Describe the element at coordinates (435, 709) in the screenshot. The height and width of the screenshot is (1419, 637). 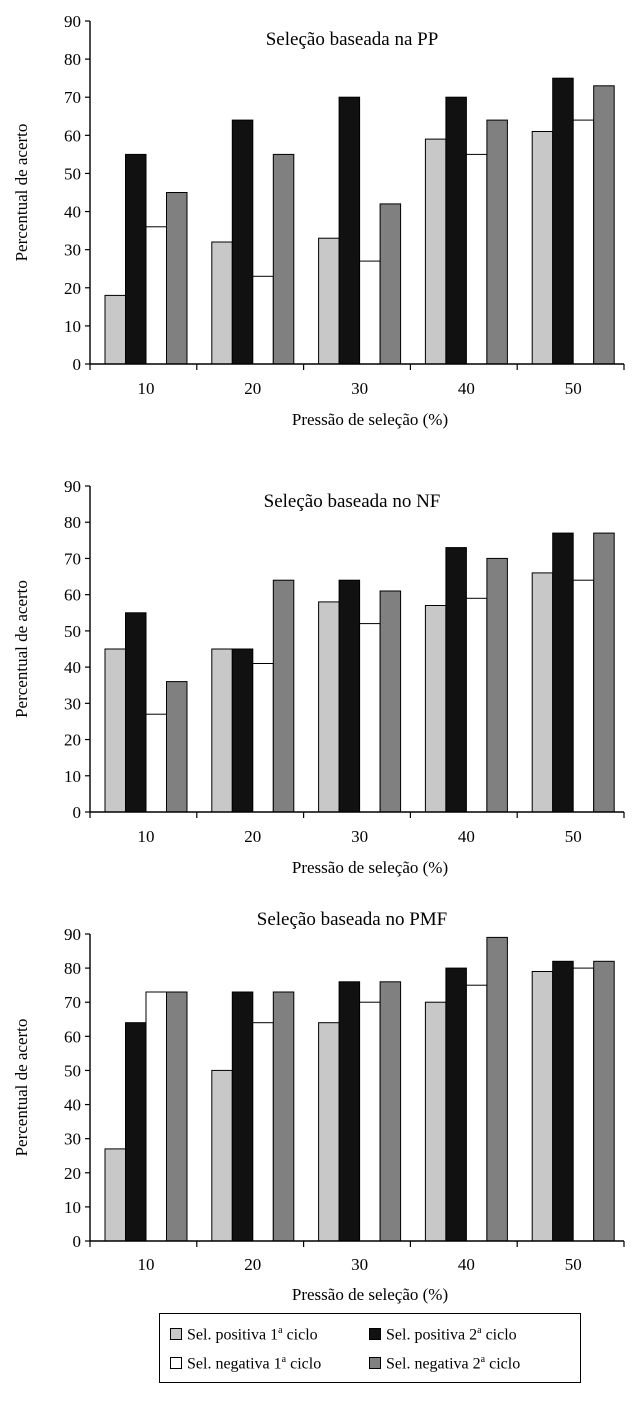
I see `bar-chart2-s1-c40: Sel. positiva 1ª ciclo: 57` at that location.